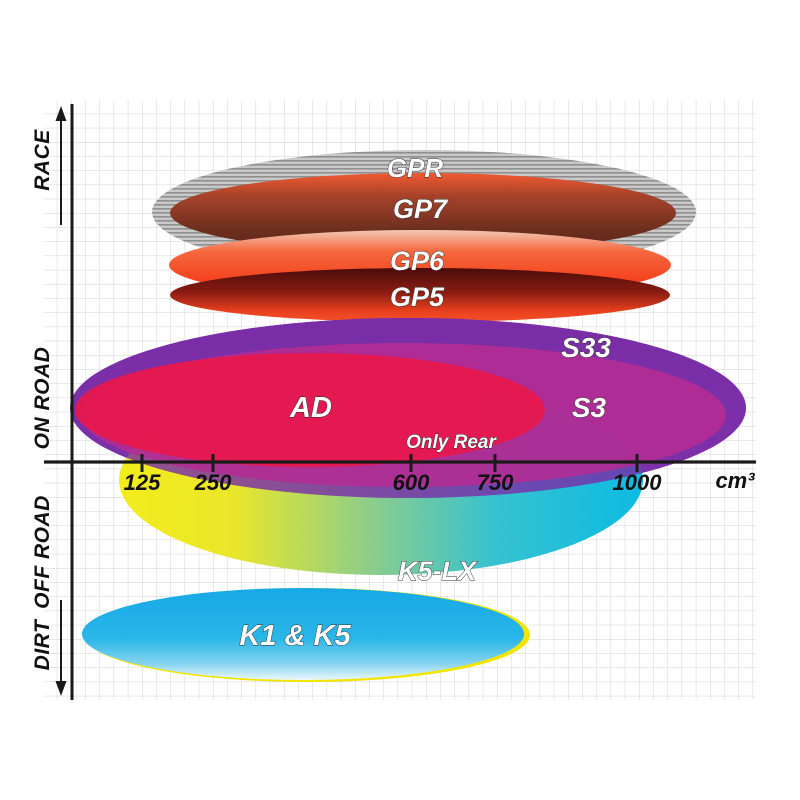 The height and width of the screenshot is (800, 800). I want to click on x-axis-tick-labels: 125 250 600 750 1000, so click(393, 482).